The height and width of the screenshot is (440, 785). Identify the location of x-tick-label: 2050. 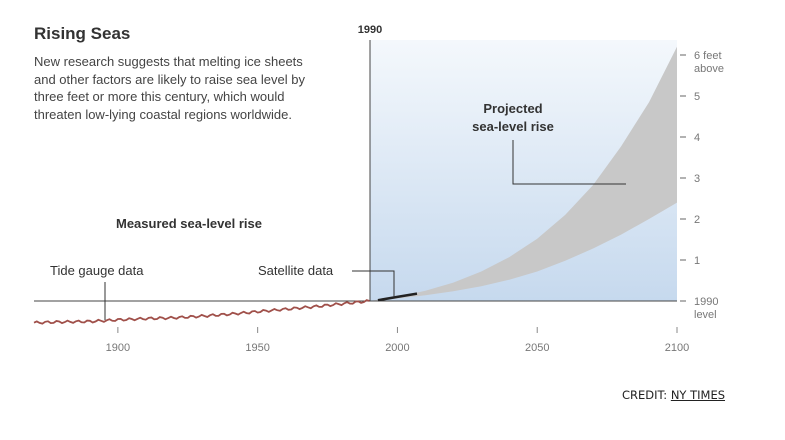
(537, 348).